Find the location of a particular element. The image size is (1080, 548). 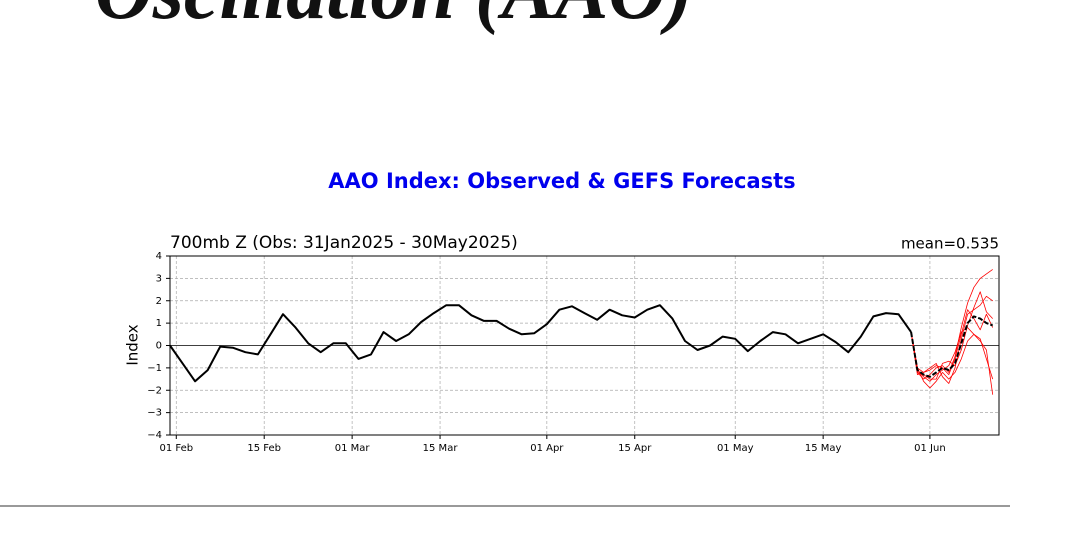

y-tick-label: 2 is located at coordinates (159, 301).